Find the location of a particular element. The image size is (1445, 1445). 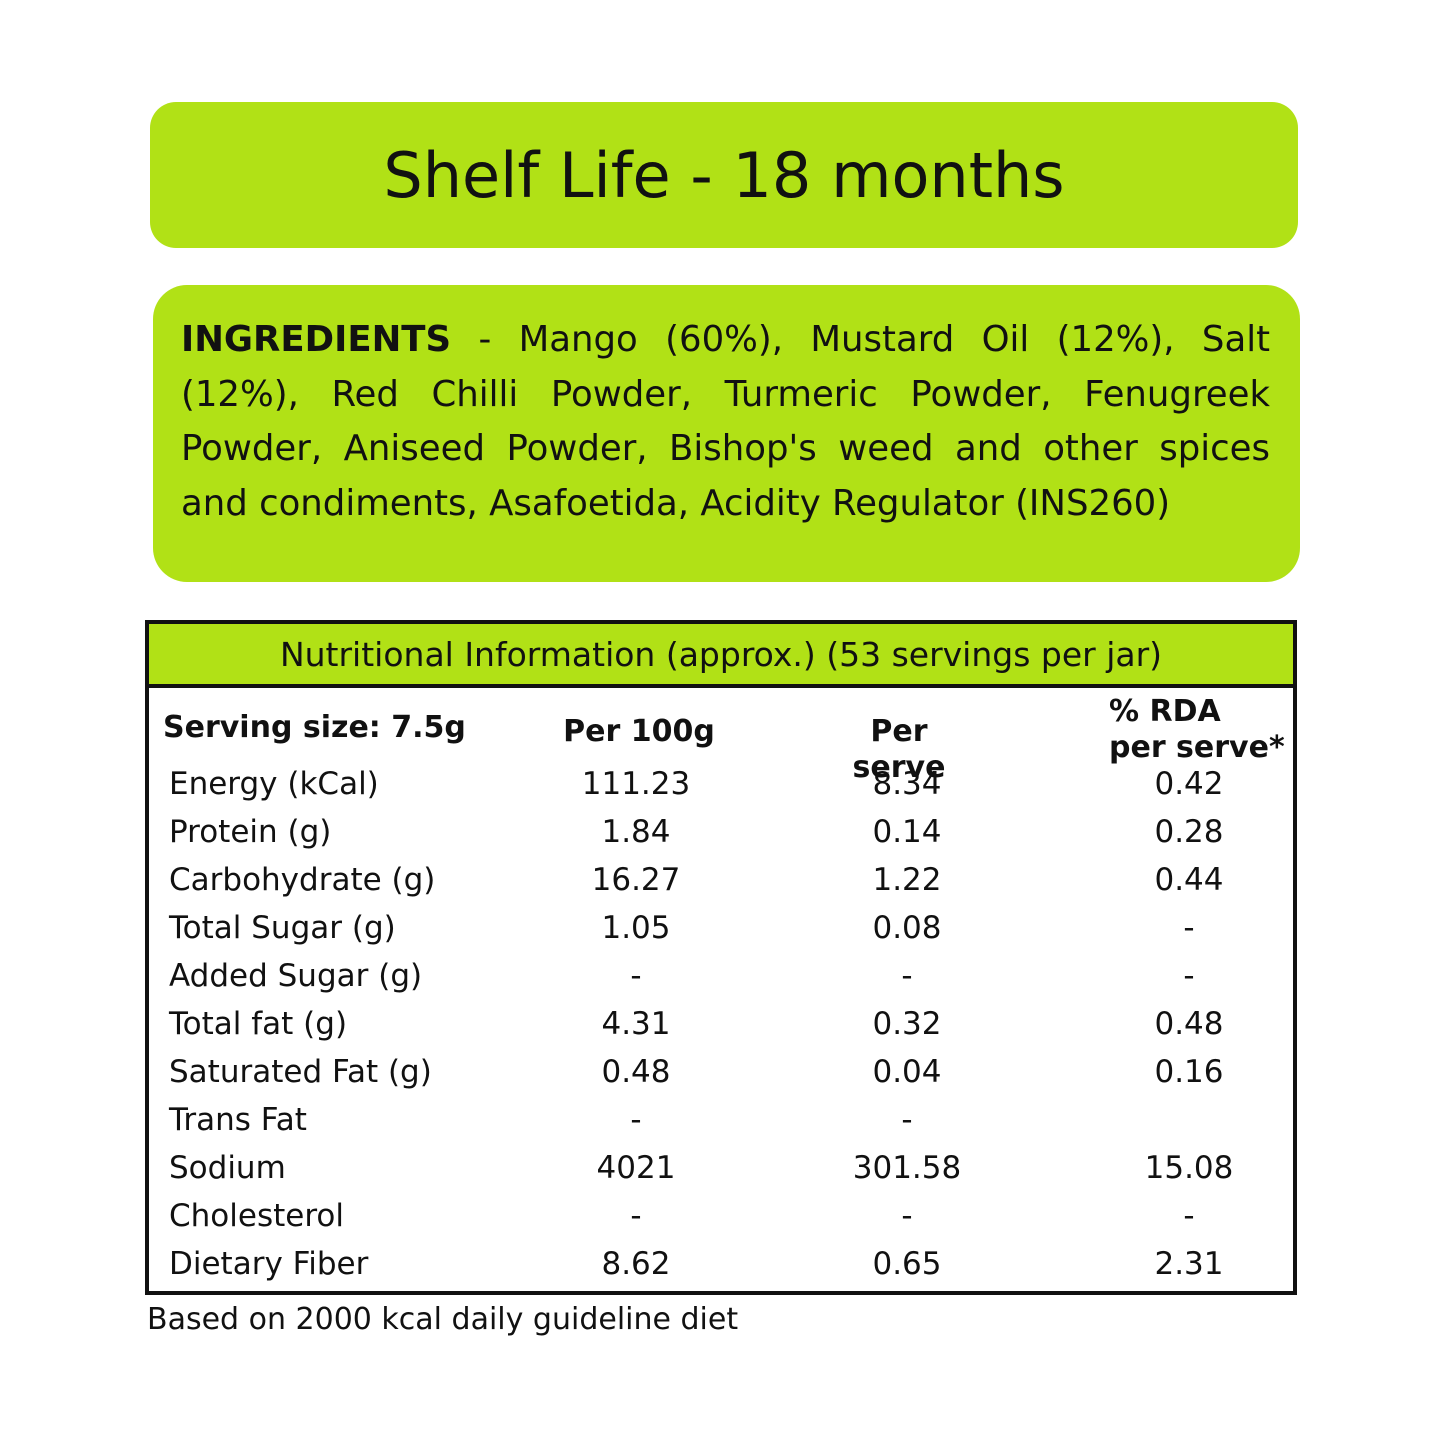

serving-size-header: Serving size: 7.5g is located at coordinates (314, 727).